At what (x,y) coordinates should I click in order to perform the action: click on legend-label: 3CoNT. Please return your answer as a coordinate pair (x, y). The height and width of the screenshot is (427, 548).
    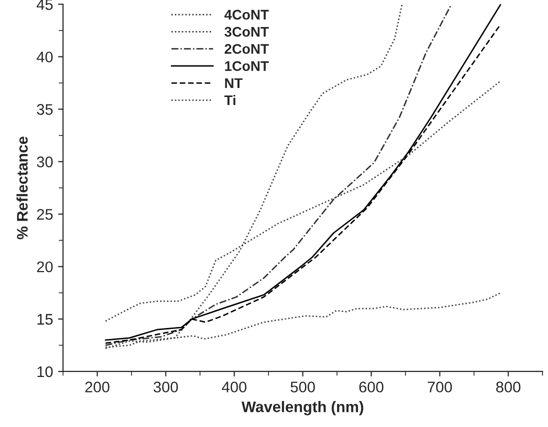
    Looking at the image, I should click on (246, 31).